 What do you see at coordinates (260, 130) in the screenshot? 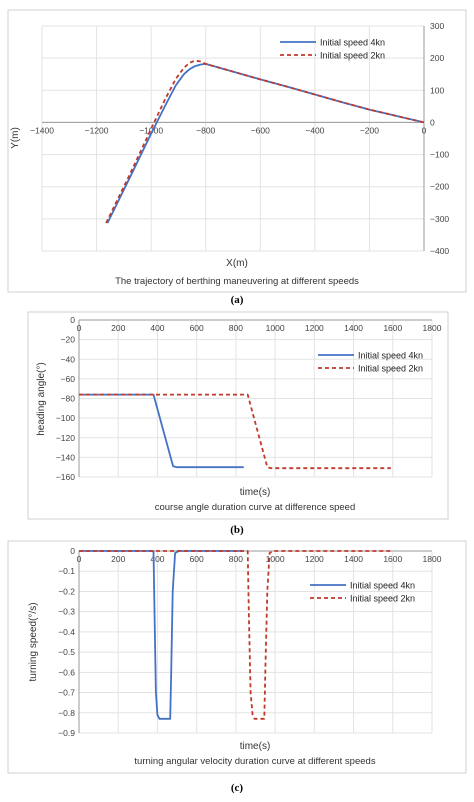
I see `chart-a-x-tick-label: −600` at bounding box center [260, 130].